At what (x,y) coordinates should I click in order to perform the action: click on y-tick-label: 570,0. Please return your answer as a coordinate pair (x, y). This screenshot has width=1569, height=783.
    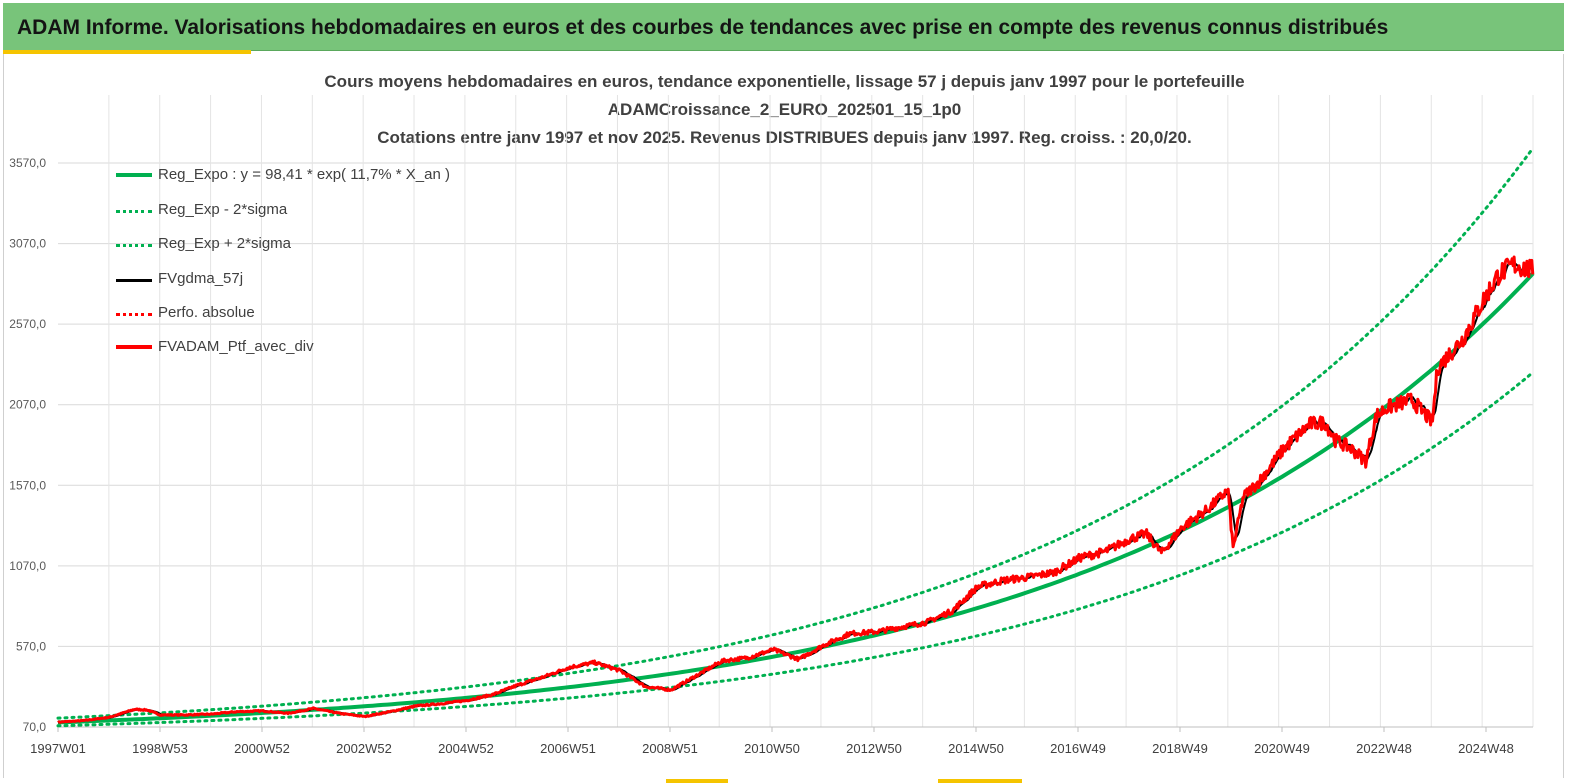
    Looking at the image, I should click on (31, 646).